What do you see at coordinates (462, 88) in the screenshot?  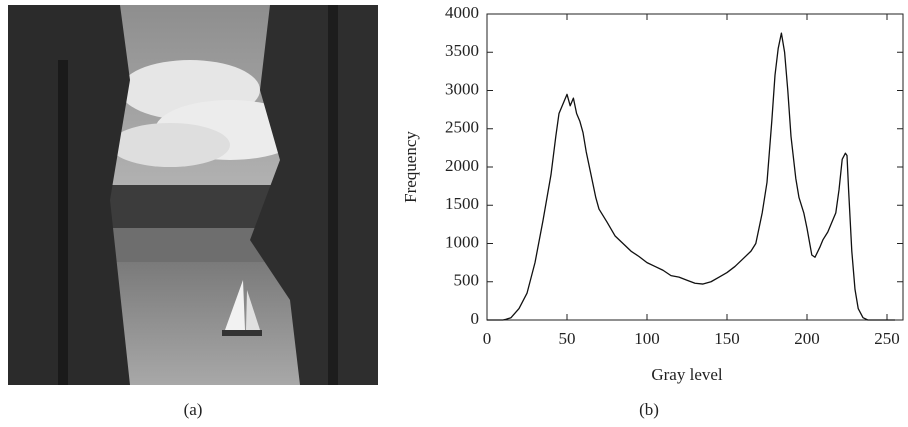 I see `y-tick-label: 3000` at bounding box center [462, 88].